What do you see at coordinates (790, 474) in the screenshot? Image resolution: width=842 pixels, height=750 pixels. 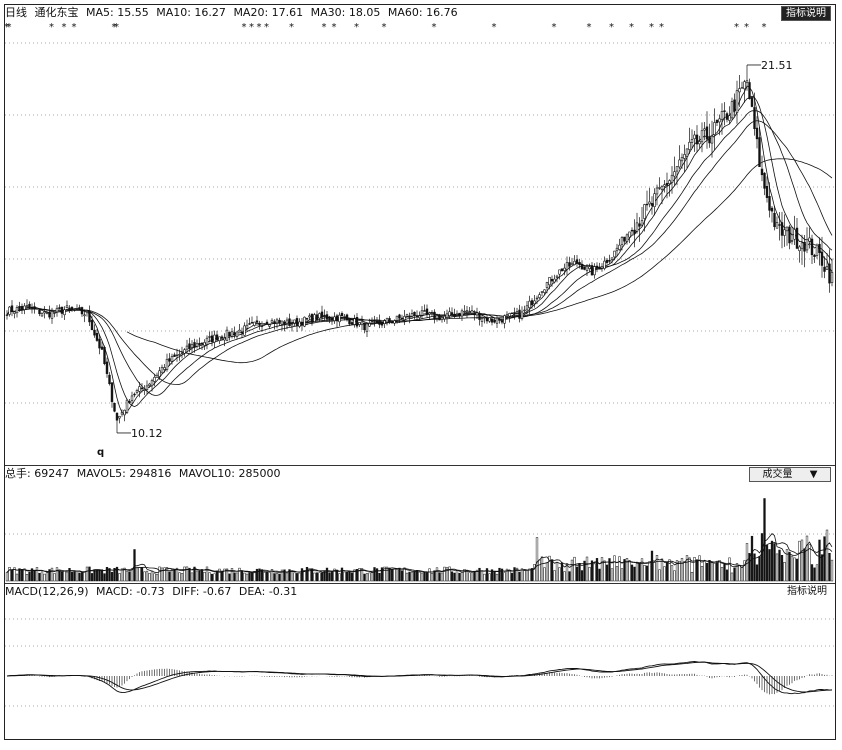 I see `volume-indicator-select: 成交量 ▼` at bounding box center [790, 474].